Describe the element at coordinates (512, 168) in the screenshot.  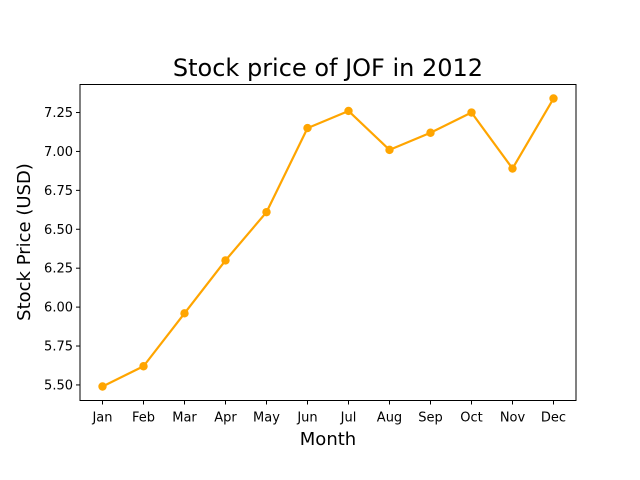
I see `data-point-nov` at that location.